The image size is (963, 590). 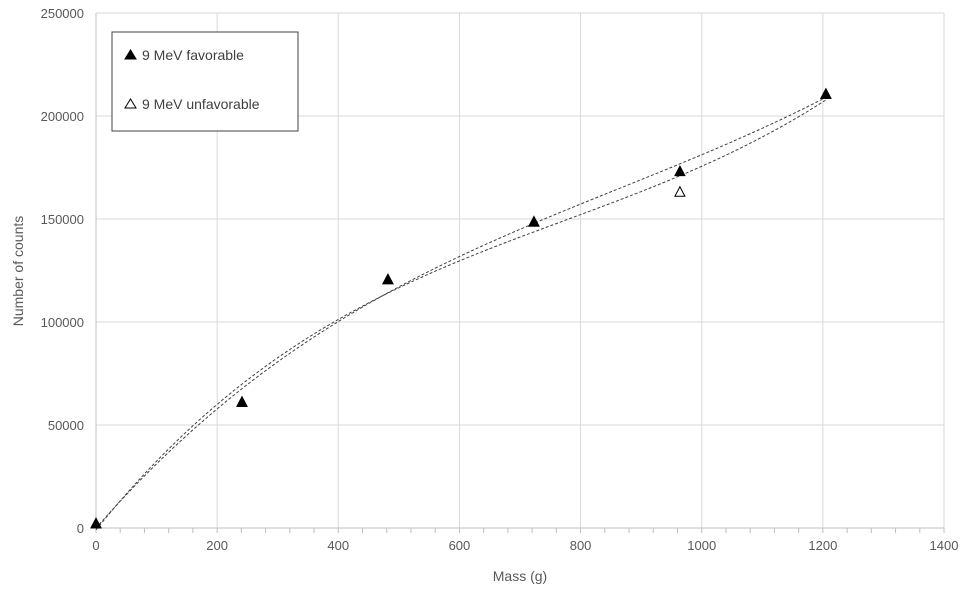 What do you see at coordinates (680, 191) in the screenshot?
I see `data-point-unfavorable` at bounding box center [680, 191].